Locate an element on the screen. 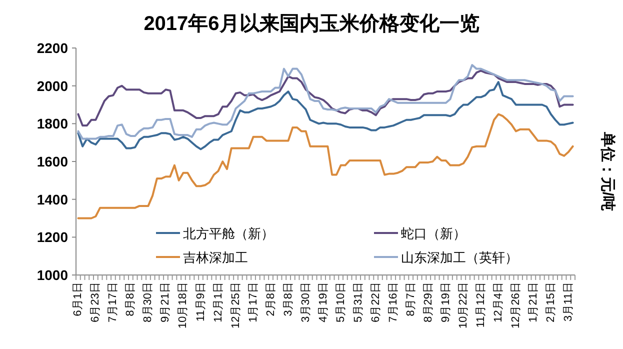 The image size is (623, 349). x-tick-label: 8月29日 is located at coordinates (428, 302).